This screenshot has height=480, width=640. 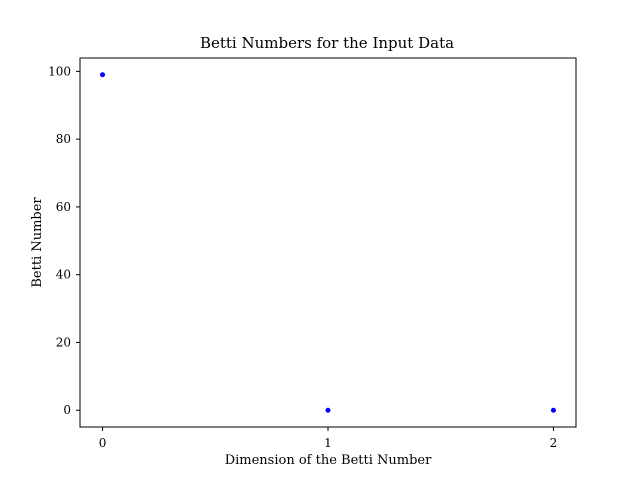 I want to click on x-axis-label: Dimension of the Betti Number, so click(x=328, y=460).